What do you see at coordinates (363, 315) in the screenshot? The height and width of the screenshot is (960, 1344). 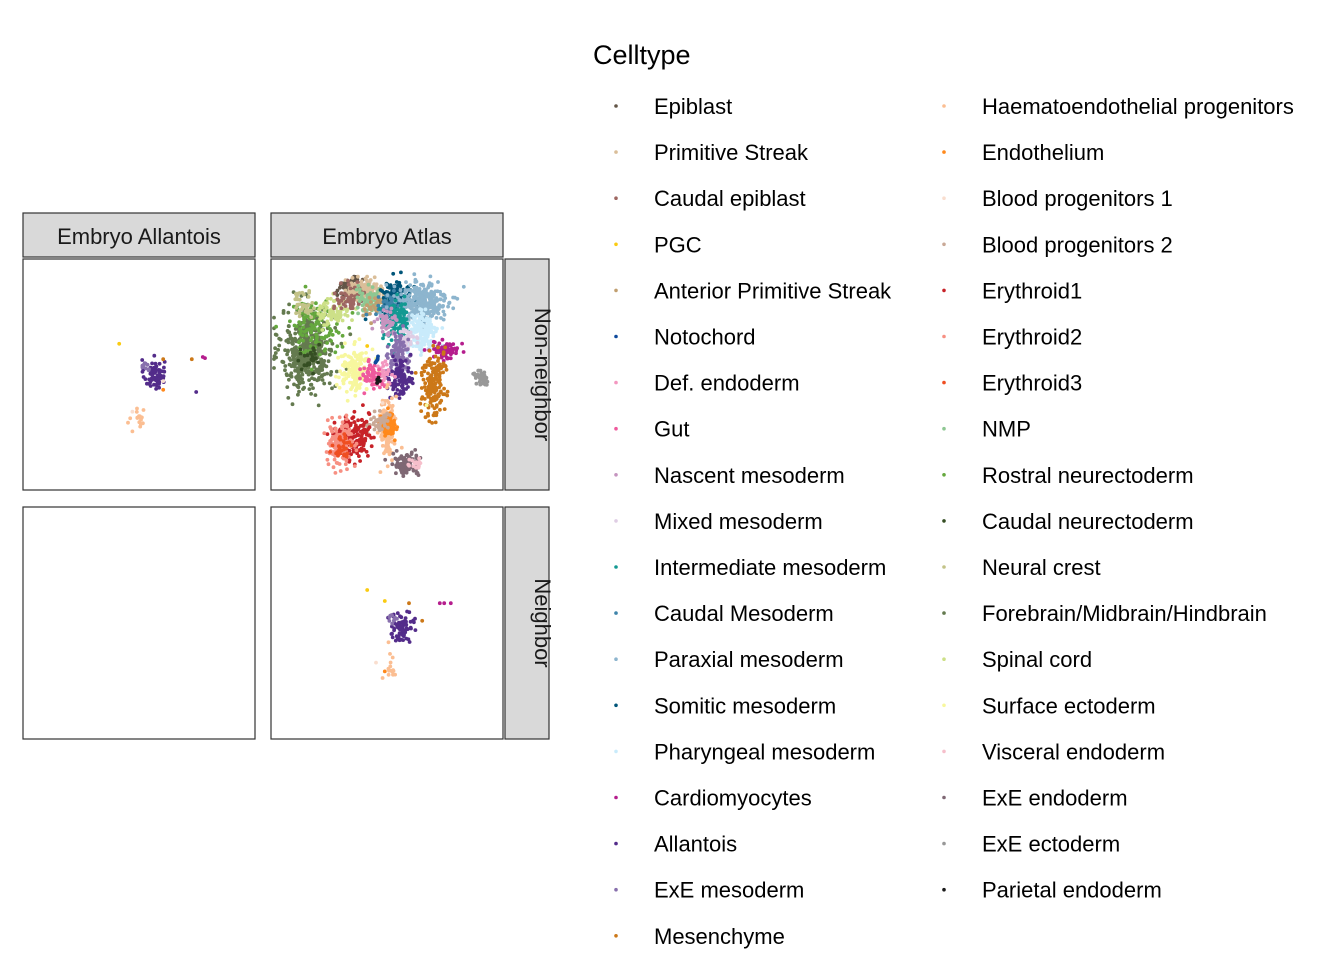 I see `point-anterior-primitive-streak` at bounding box center [363, 315].